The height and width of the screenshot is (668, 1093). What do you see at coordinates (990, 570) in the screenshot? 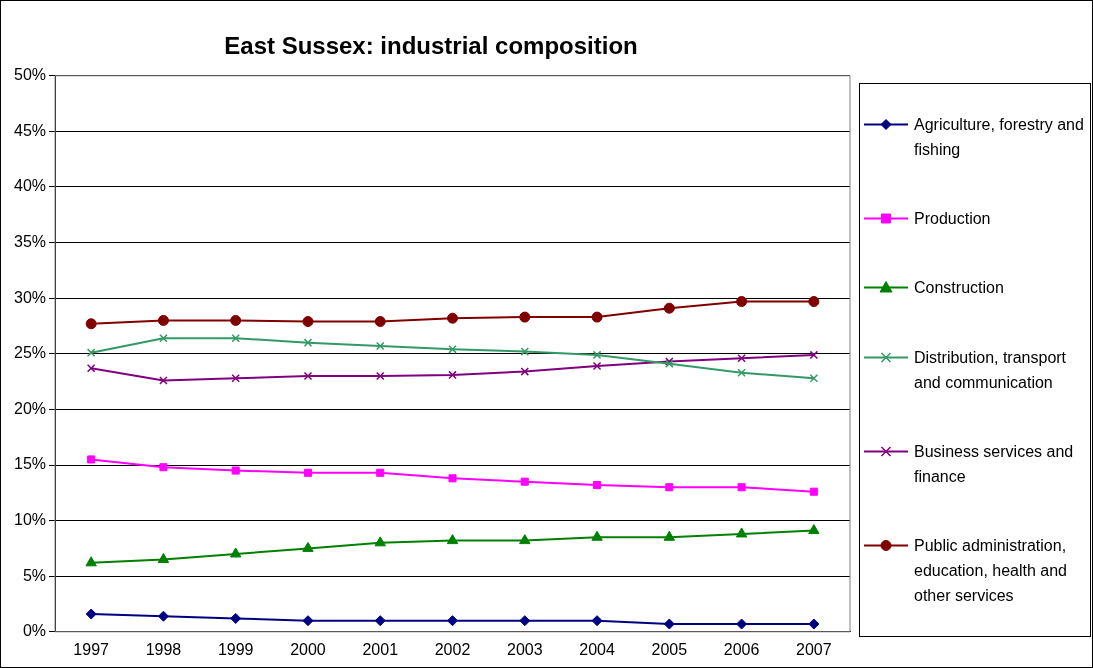
I see `legend-label: Public administration, education, health and other services` at bounding box center [990, 570].